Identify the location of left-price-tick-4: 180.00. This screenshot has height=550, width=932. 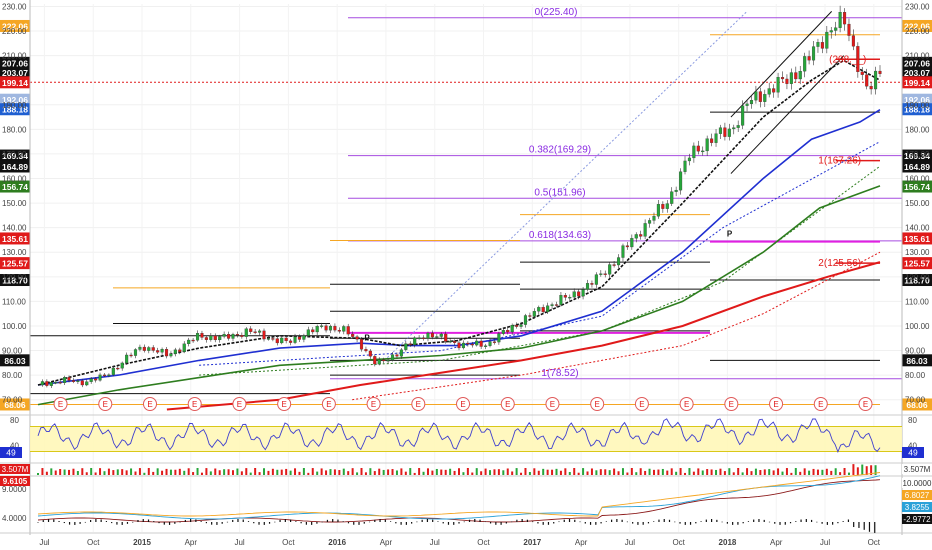
(14, 129).